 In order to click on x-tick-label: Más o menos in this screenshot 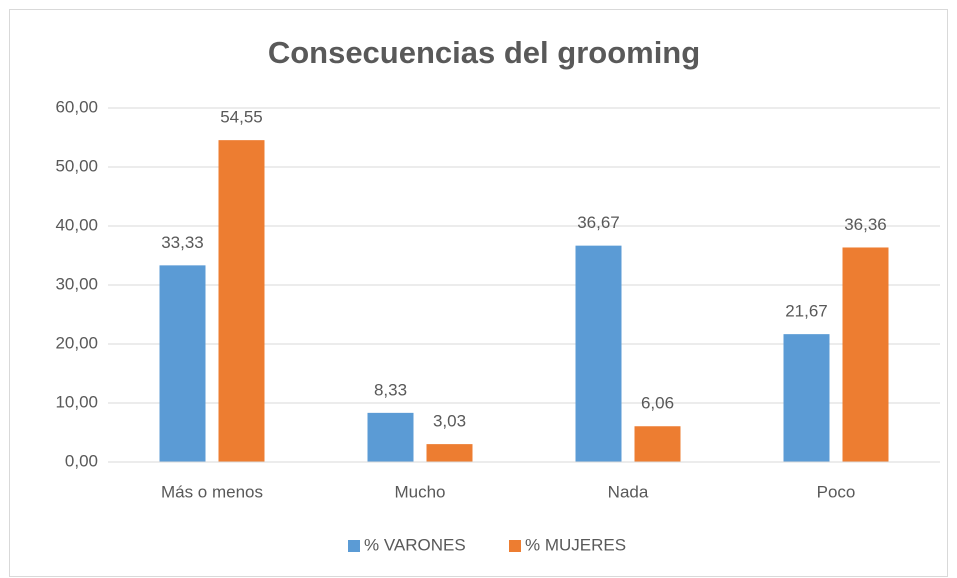, I will do `click(212, 491)`.